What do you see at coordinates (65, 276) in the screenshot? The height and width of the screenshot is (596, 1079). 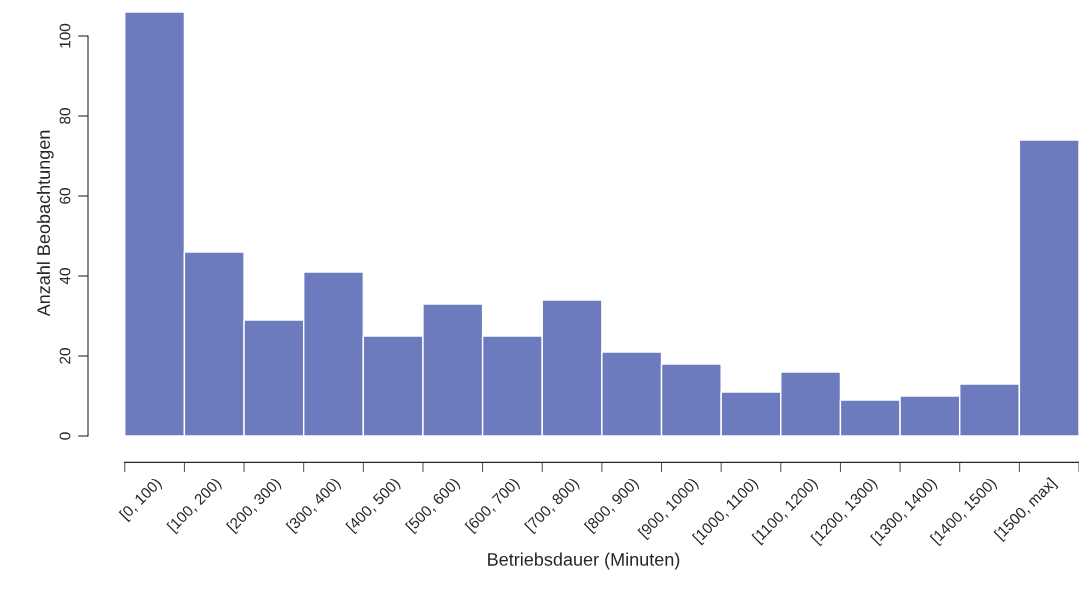 I see `y-tick-label: 40` at bounding box center [65, 276].